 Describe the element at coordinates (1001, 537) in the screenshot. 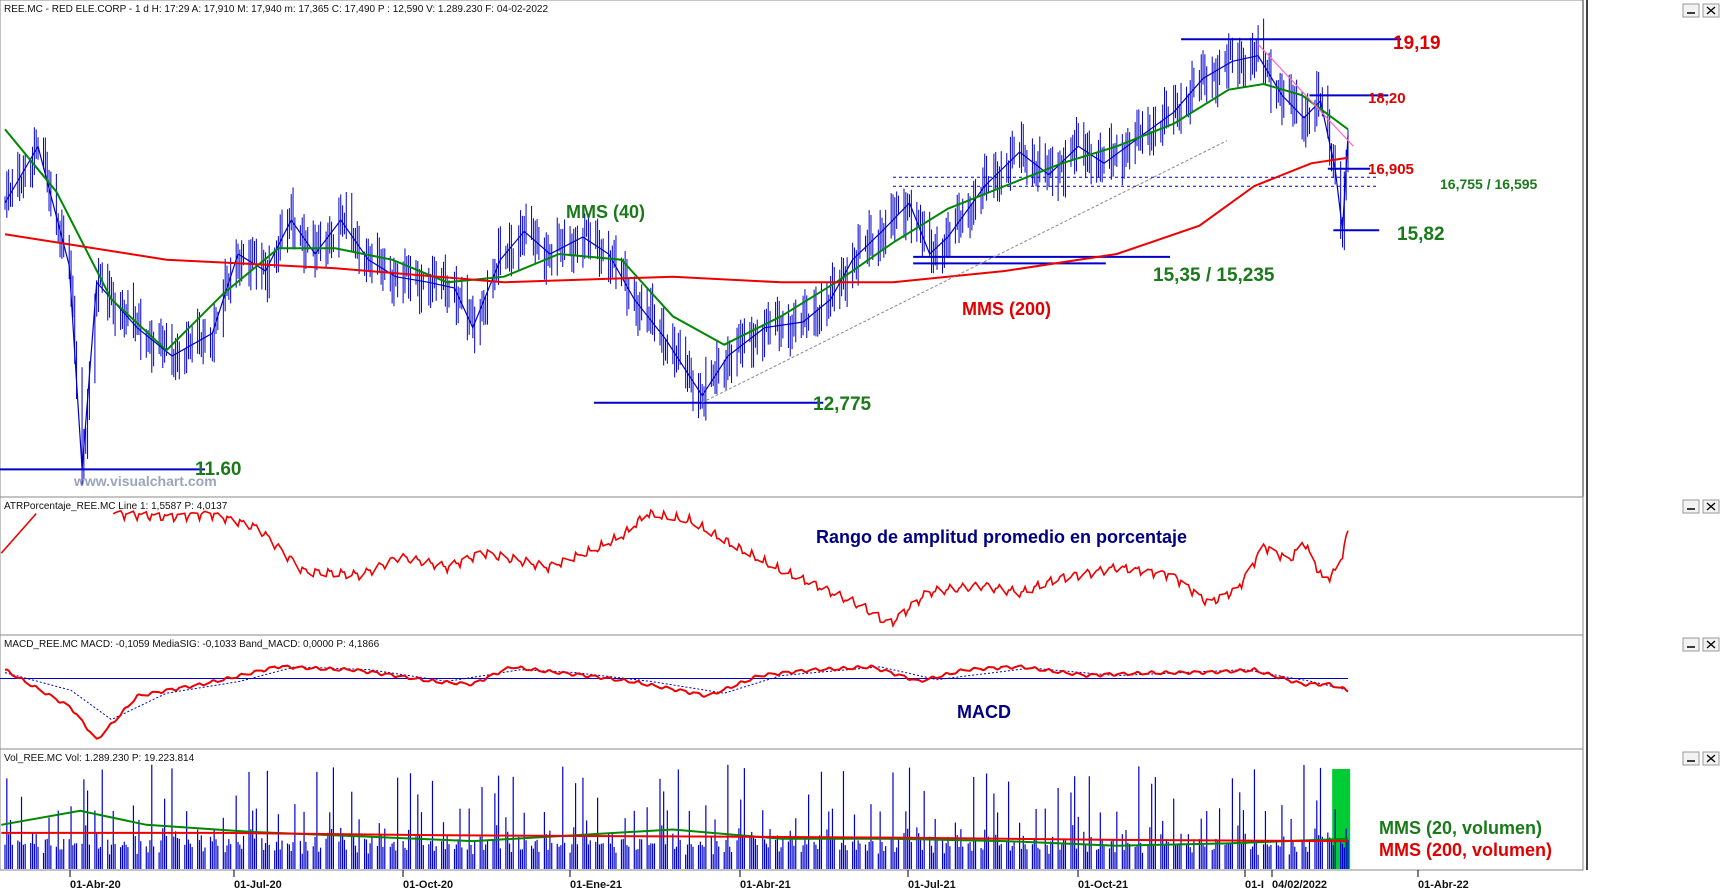

I see `annotation-atr-title: Rango de amplitud promedio en porcentaje` at that location.